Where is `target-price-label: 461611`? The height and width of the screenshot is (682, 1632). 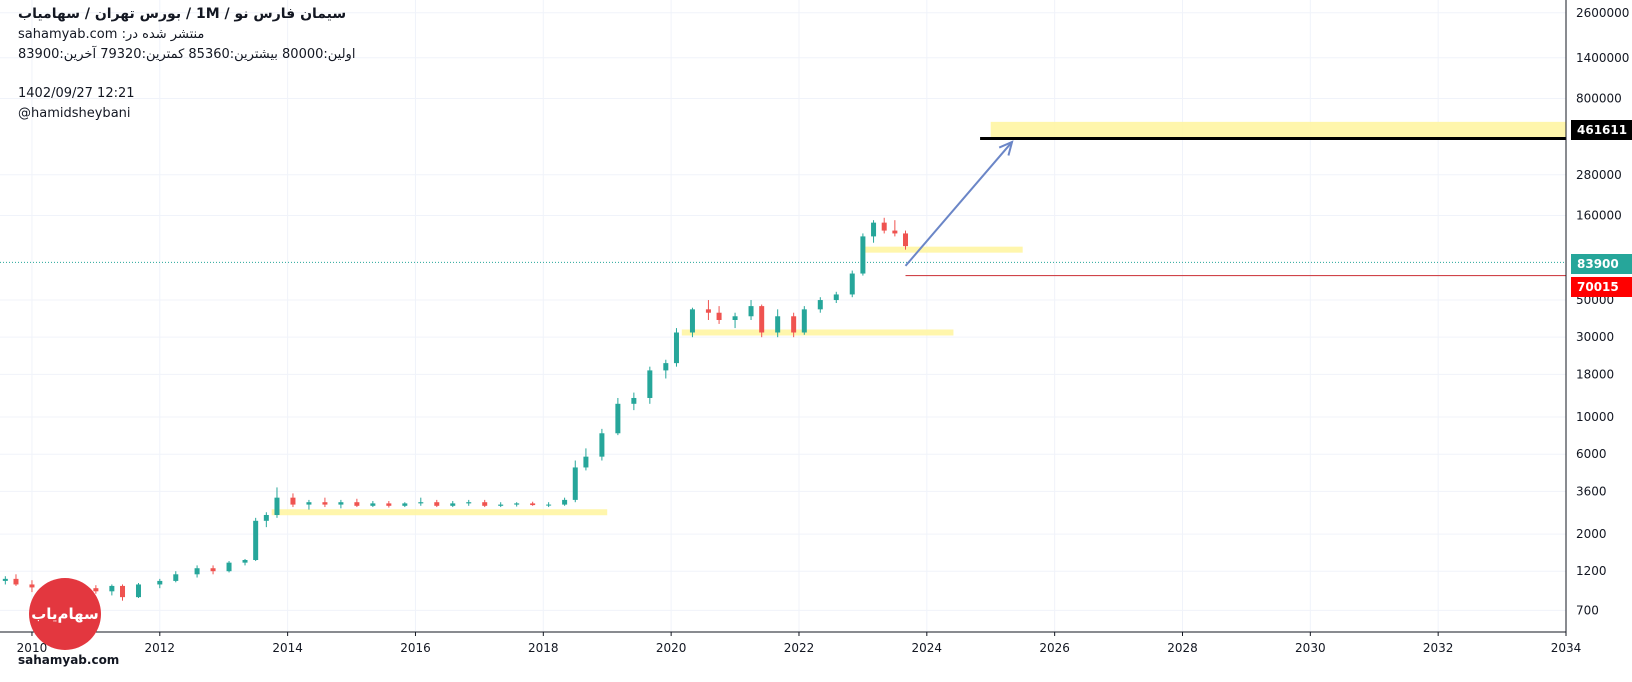 target-price-label: 461611 is located at coordinates (1602, 130).